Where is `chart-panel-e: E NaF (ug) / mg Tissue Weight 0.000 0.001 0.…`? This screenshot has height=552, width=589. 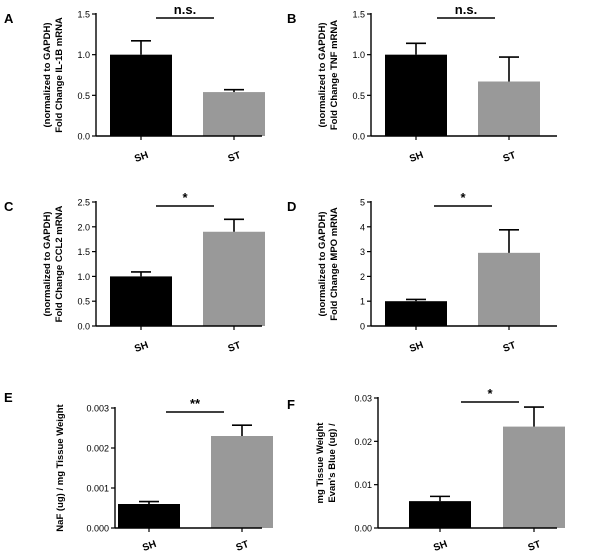
chart-panel-e: E NaF (ug) / mg Tissue Weight 0.000 0.001 0.… is located at coordinates (138, 471).